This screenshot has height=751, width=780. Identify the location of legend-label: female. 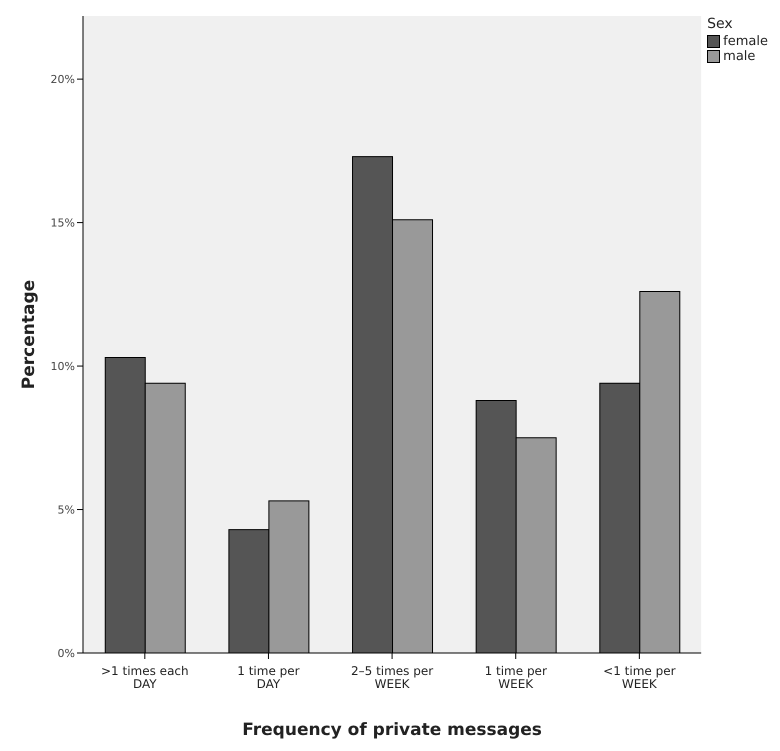
(745, 41).